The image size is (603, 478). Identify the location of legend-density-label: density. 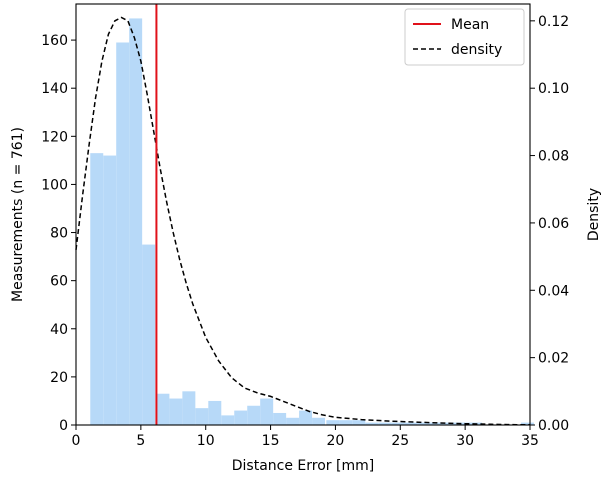
(476, 50).